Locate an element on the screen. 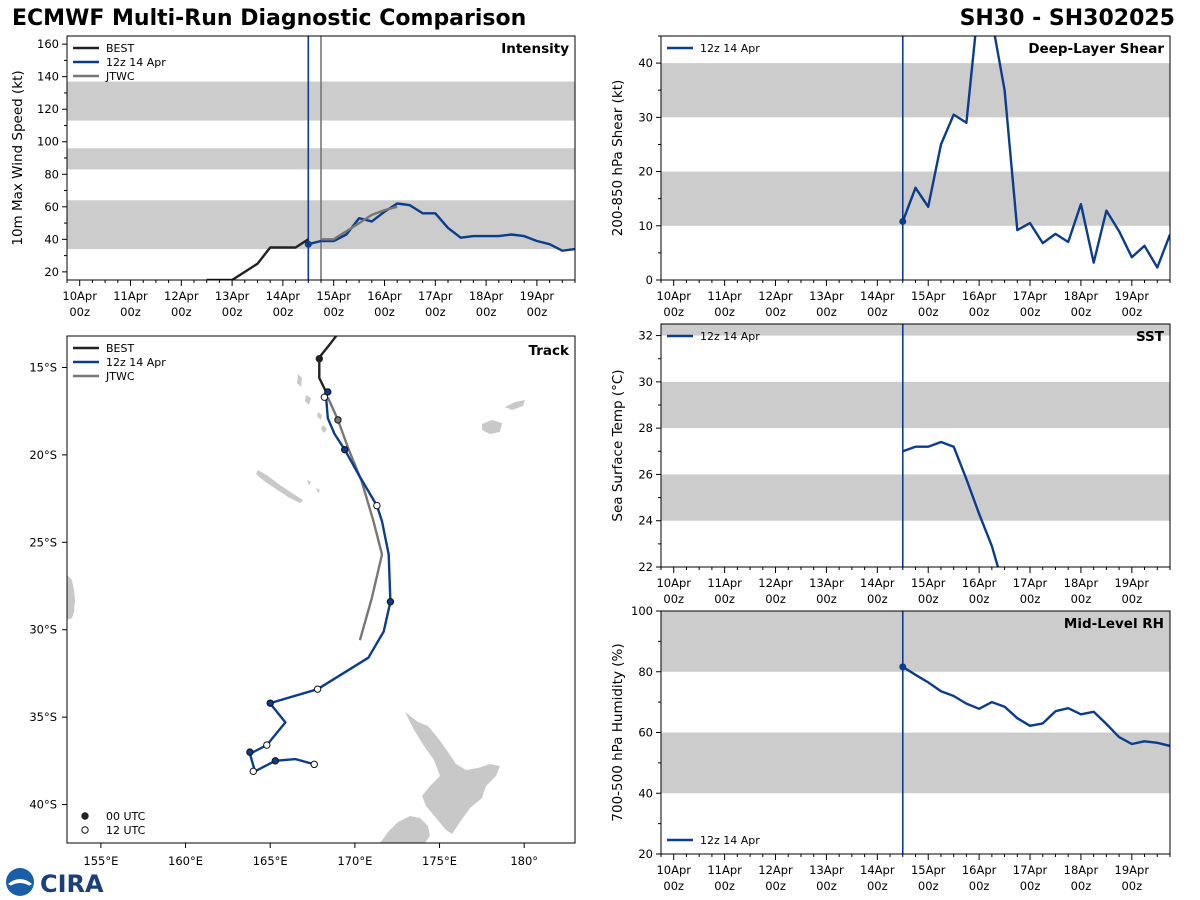  land-nz-south-island is located at coordinates (405, 829).